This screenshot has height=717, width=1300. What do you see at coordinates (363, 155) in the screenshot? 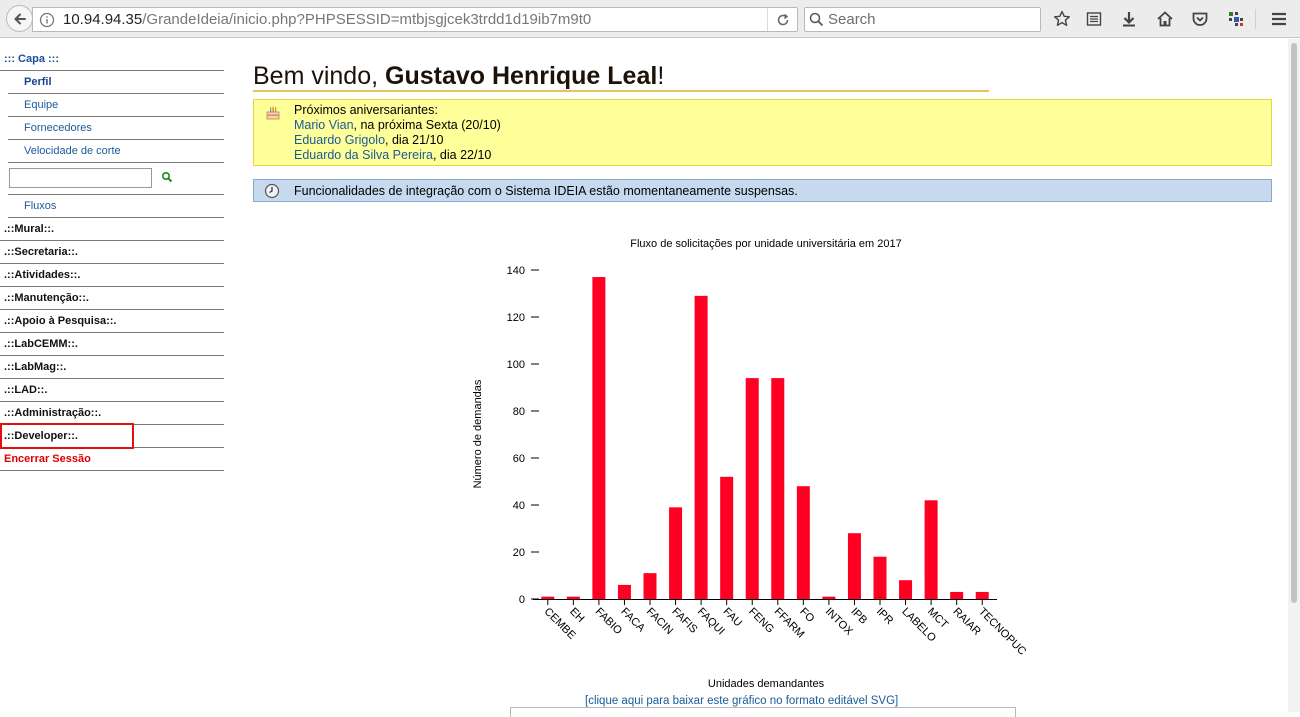
I see `birthday-person-link: Eduardo da Silva Pereira` at bounding box center [363, 155].